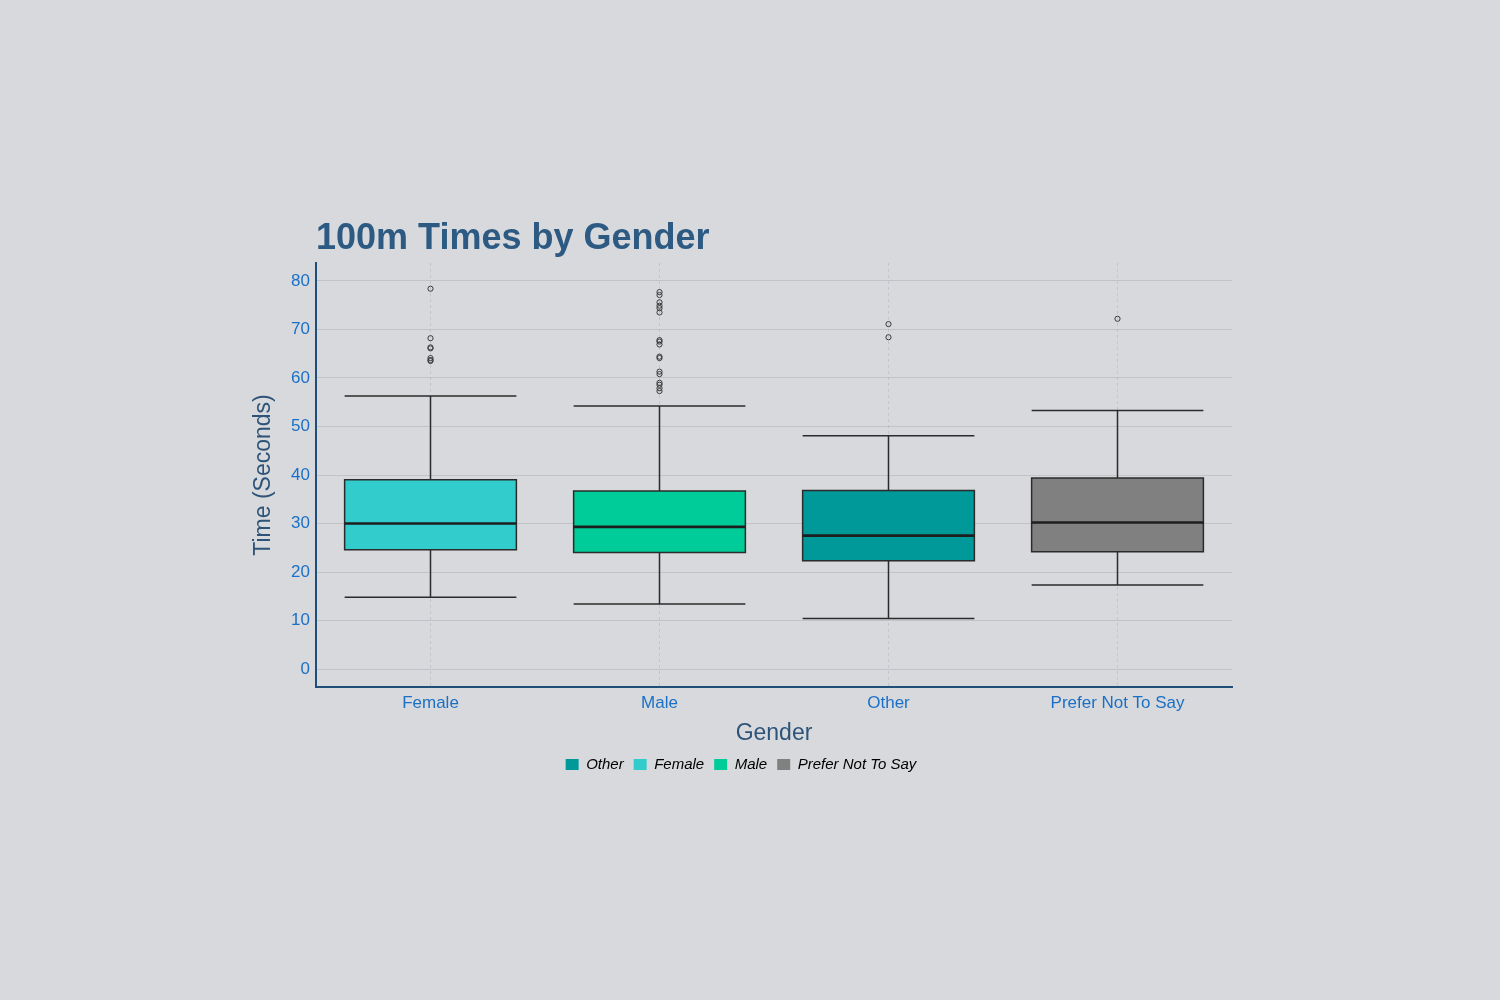 The width and height of the screenshot is (1500, 1000). What do you see at coordinates (1117, 702) in the screenshot?
I see `x-tick-label: Prefer Not To Say` at bounding box center [1117, 702].